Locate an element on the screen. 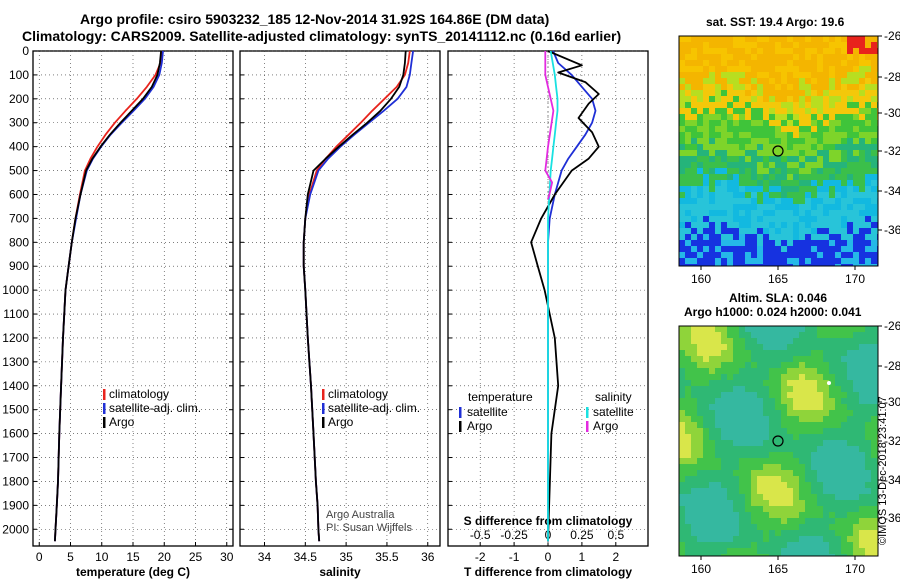  legend-swatch-black is located at coordinates (104, 422).